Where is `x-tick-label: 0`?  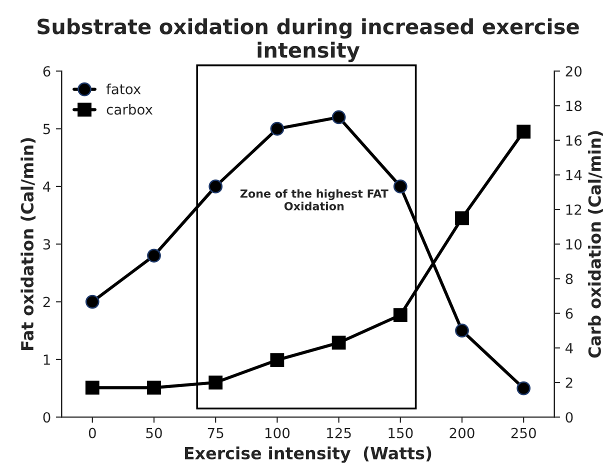 x-tick-label: 0 is located at coordinates (92, 433).